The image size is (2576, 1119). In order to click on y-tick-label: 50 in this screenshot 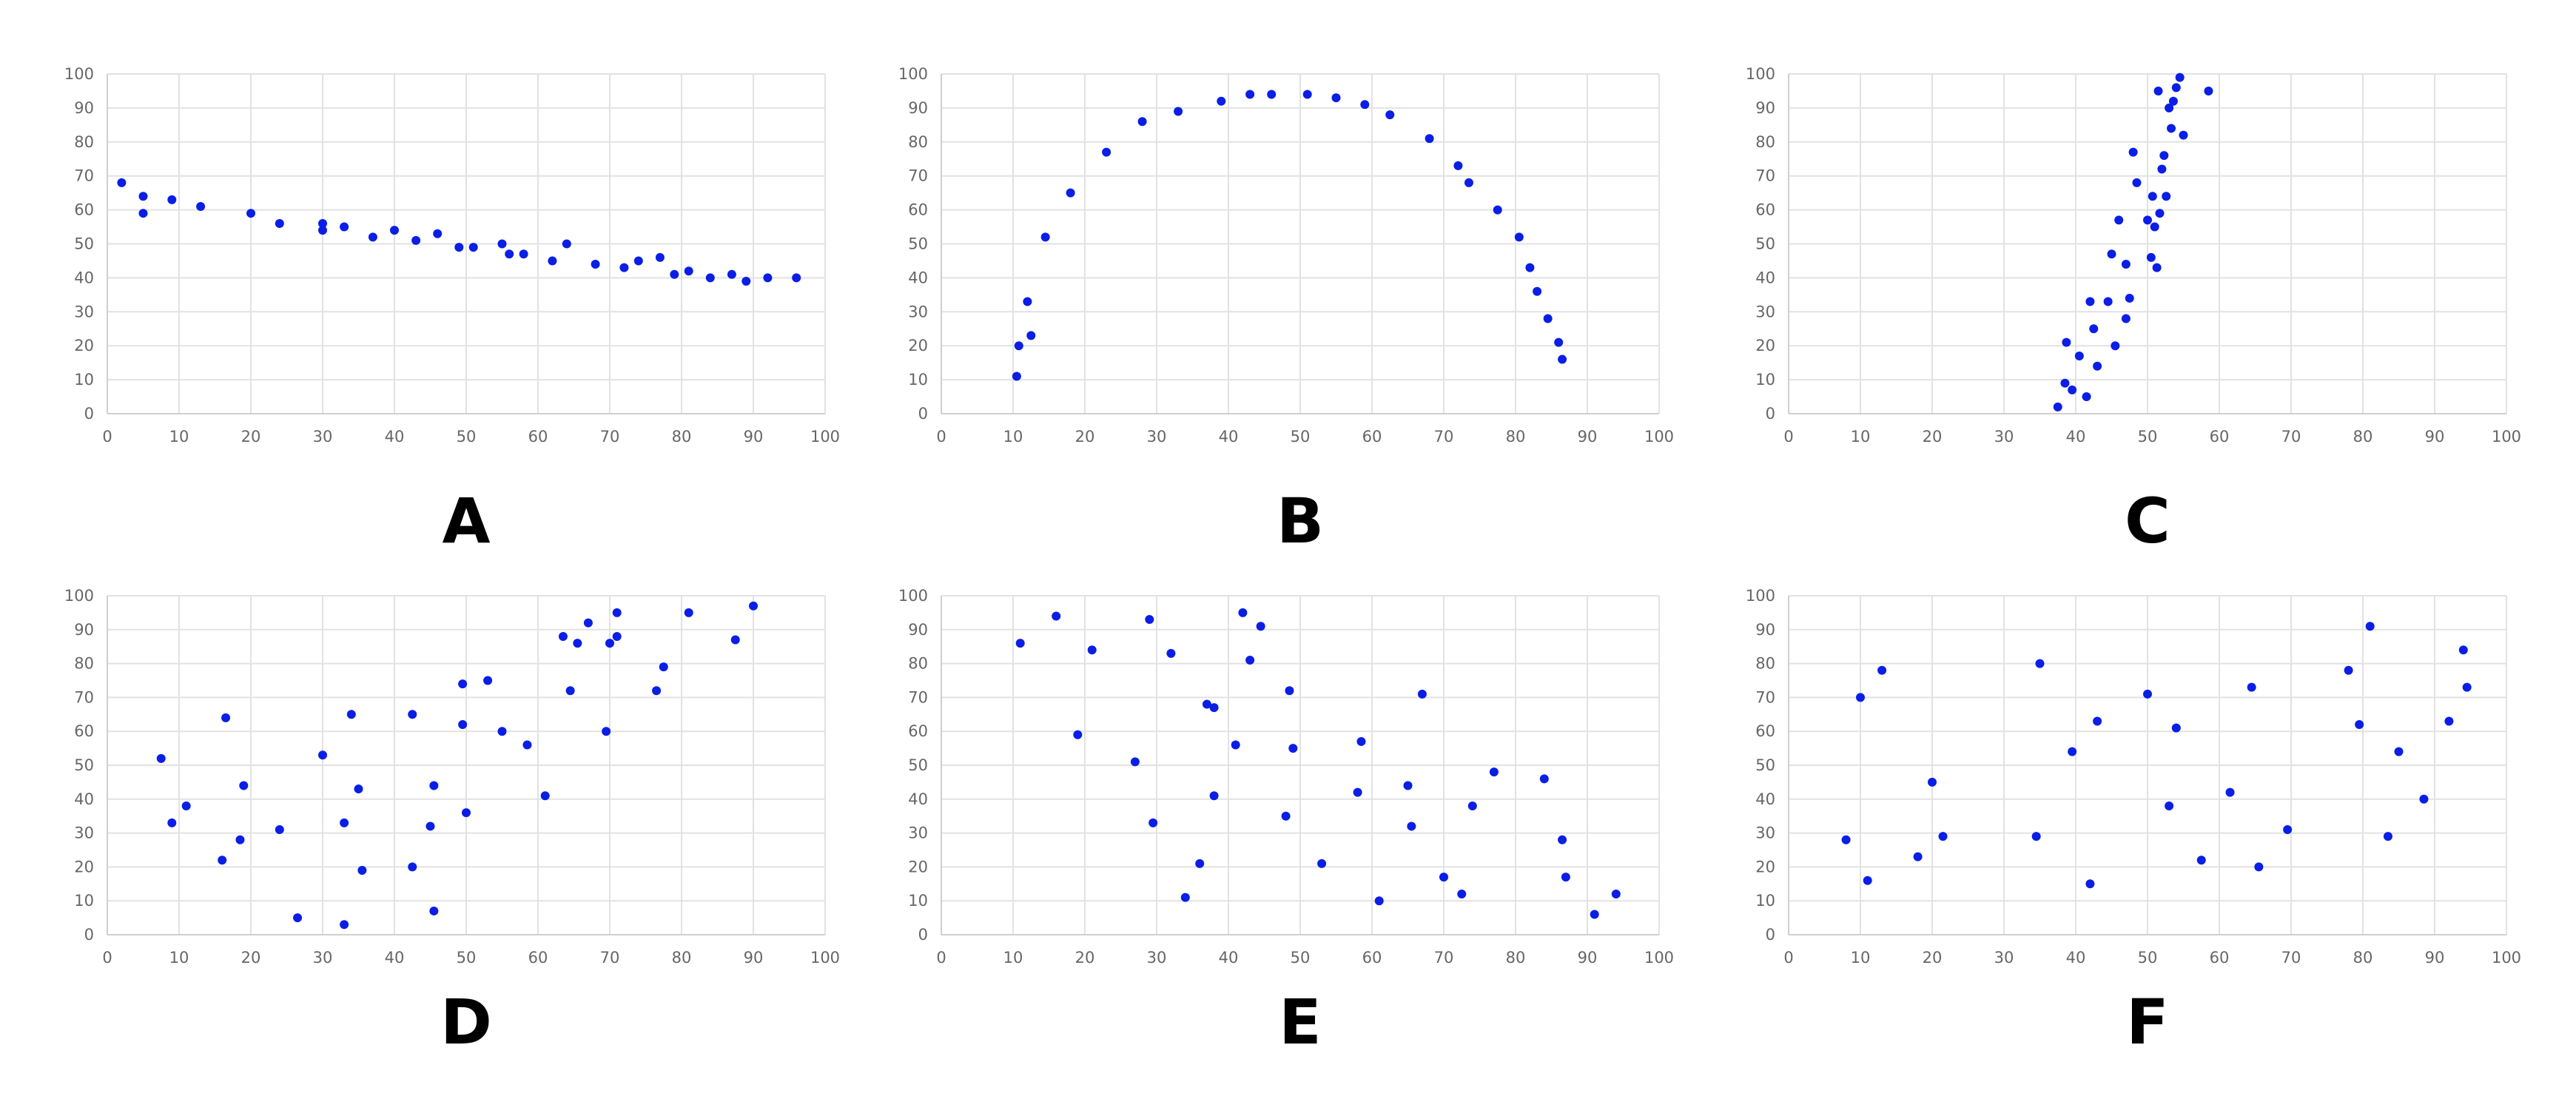, I will do `click(84, 765)`.